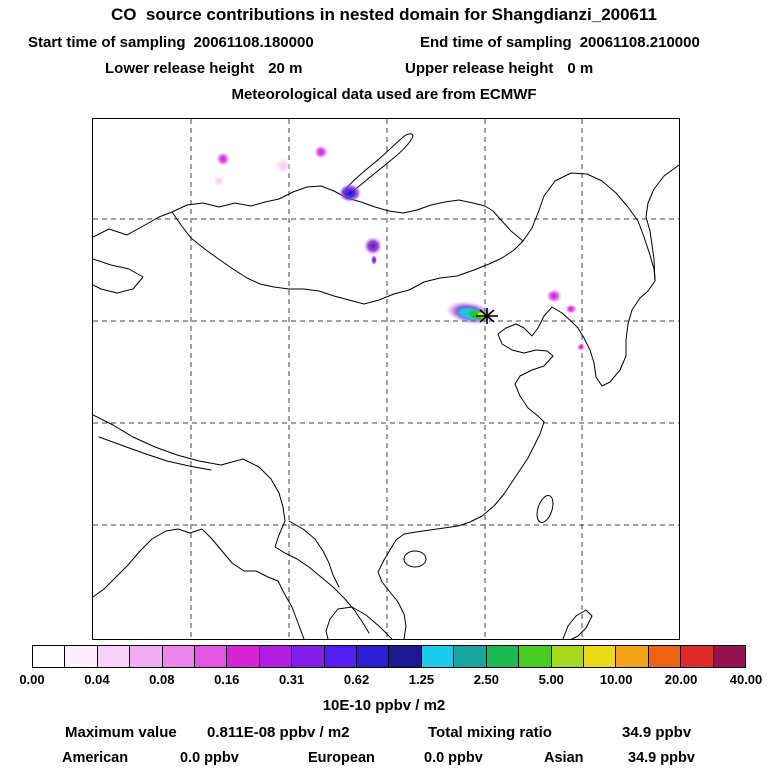 The width and height of the screenshot is (768, 768). I want to click on colorbar-tick-label: 5.00, so click(551, 679).